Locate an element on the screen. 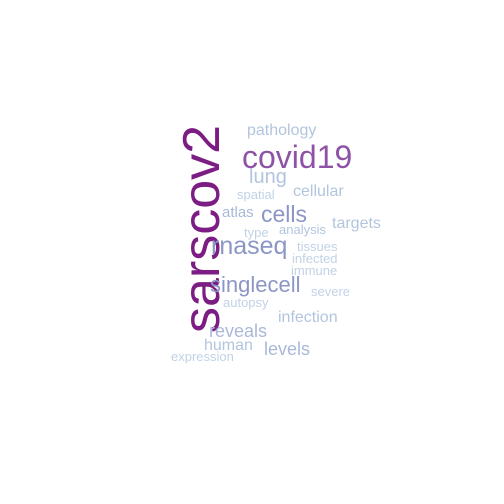 The image size is (504, 504). word-human: human is located at coordinates (228, 345).